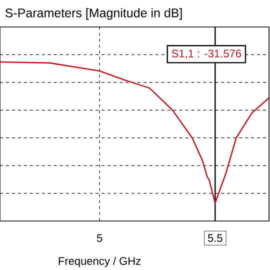 This screenshot has width=270, height=270. I want to click on x-axis-title: Frequency / GHz, so click(99, 262).